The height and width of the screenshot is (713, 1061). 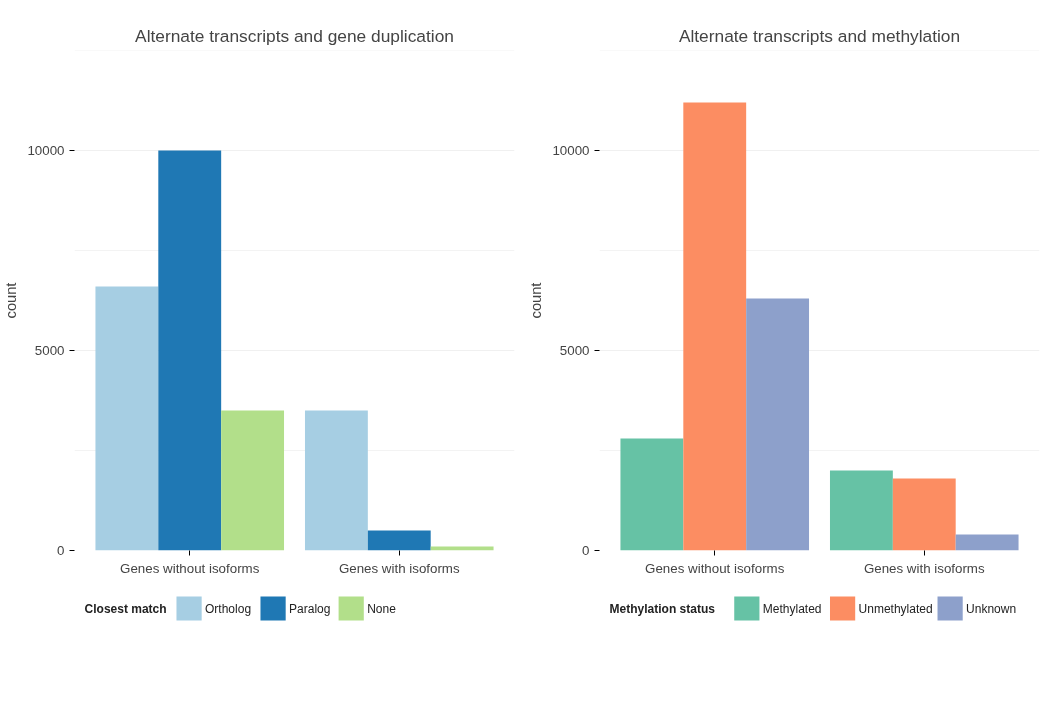 What do you see at coordinates (792, 608) in the screenshot?
I see `legend-label: Methylated` at bounding box center [792, 608].